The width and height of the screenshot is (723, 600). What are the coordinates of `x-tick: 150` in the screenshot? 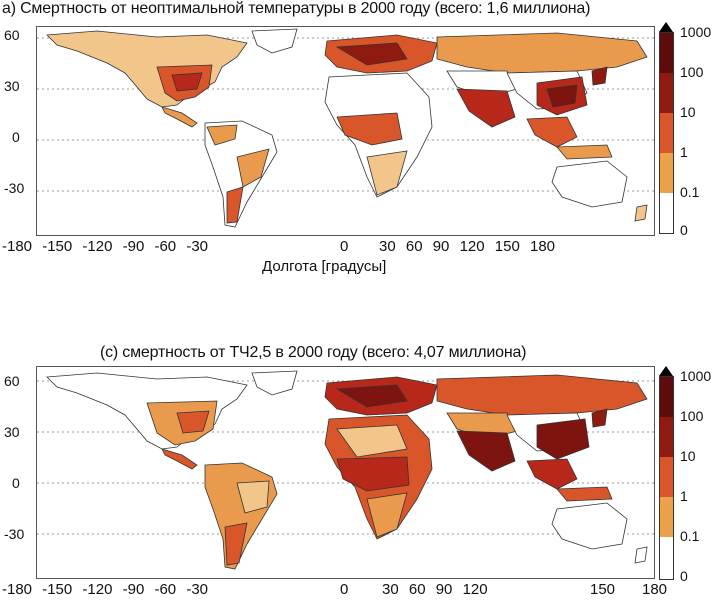 It's located at (507, 246).